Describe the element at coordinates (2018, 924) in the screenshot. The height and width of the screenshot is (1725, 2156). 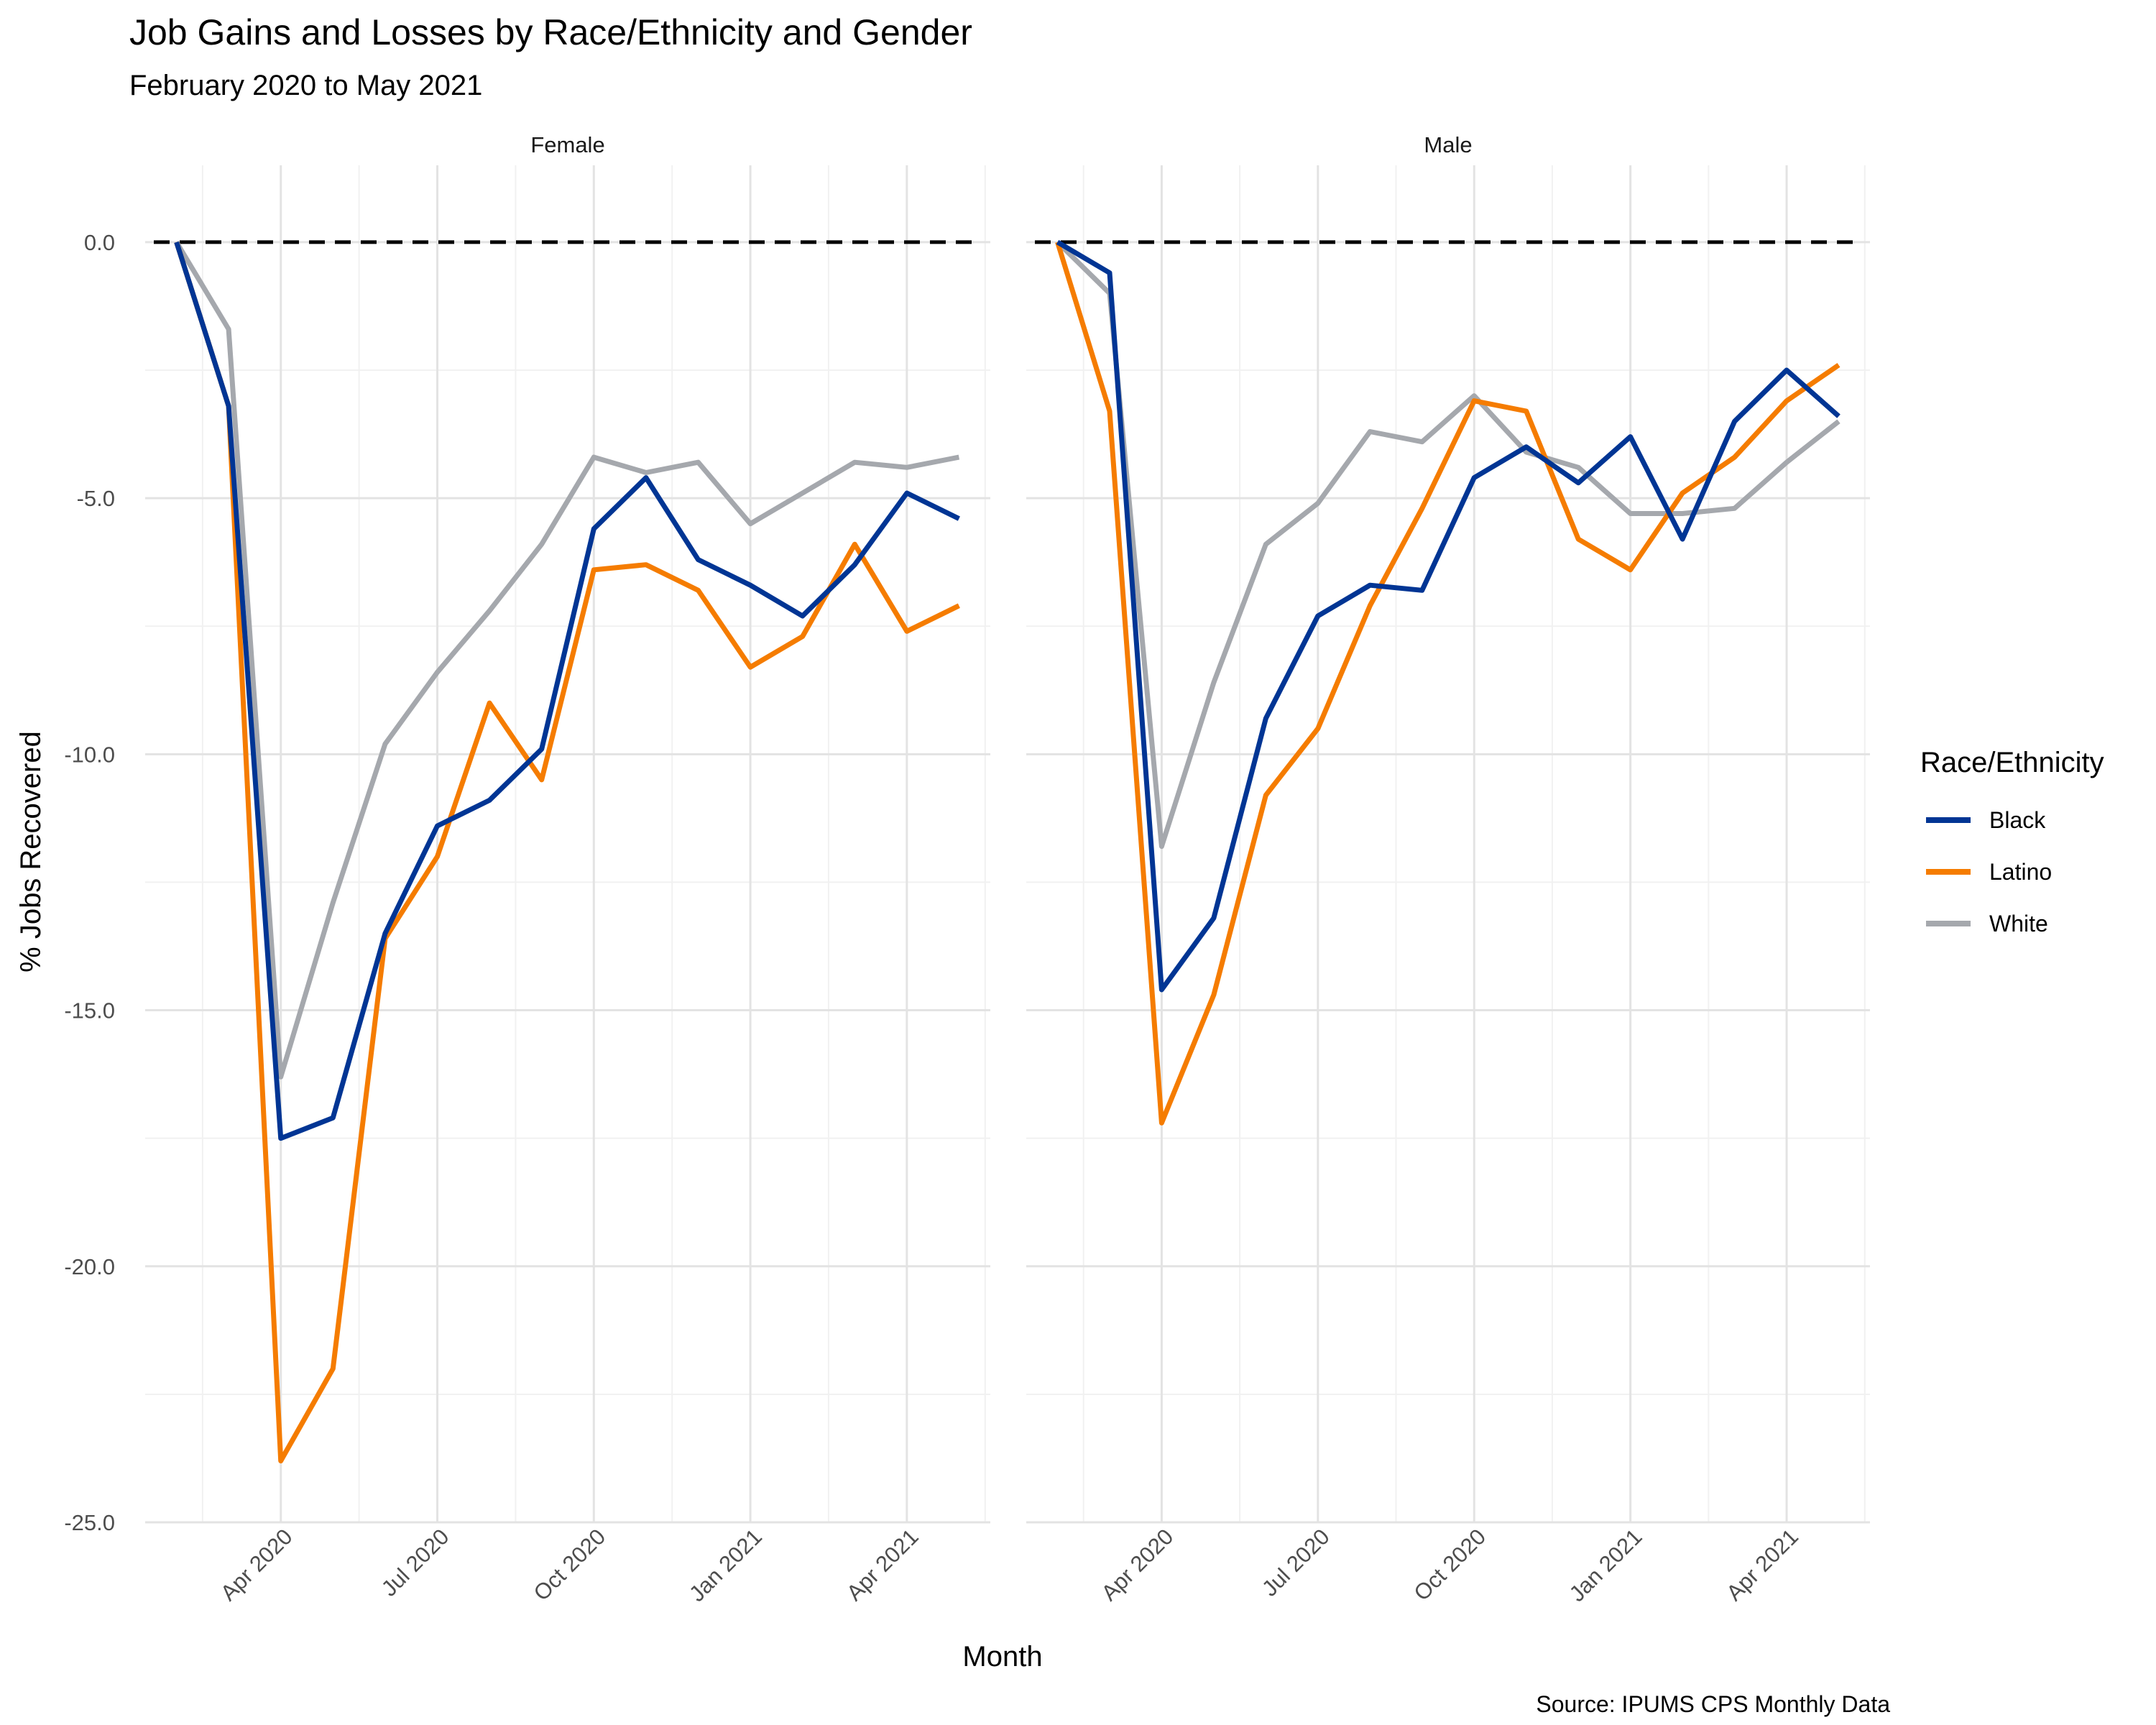
I see `legend-label-white: White` at that location.